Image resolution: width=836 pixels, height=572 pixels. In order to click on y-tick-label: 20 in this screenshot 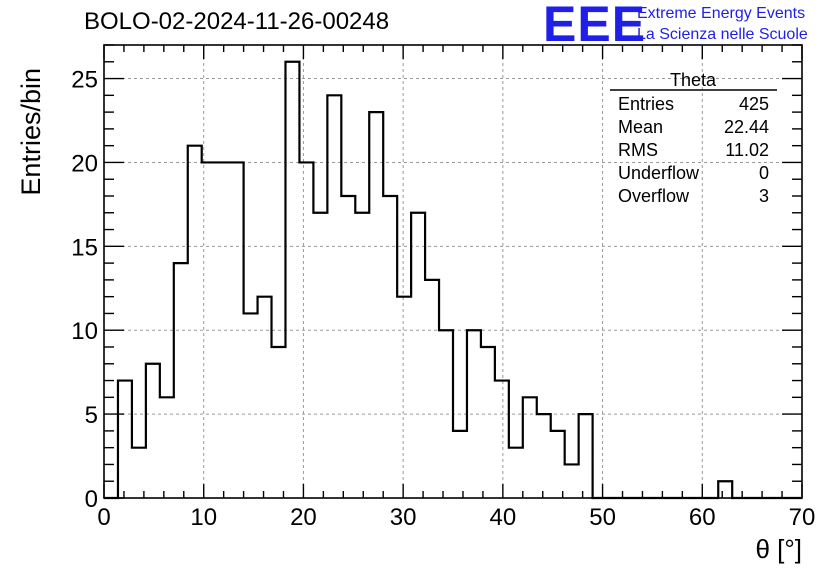, I will do `click(84, 163)`.